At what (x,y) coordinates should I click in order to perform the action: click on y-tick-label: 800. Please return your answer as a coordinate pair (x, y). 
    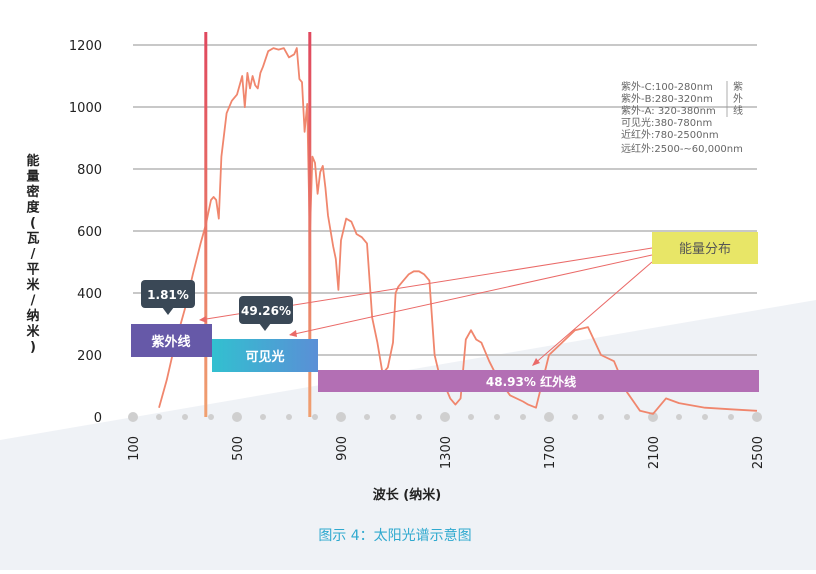
    Looking at the image, I should click on (89, 170).